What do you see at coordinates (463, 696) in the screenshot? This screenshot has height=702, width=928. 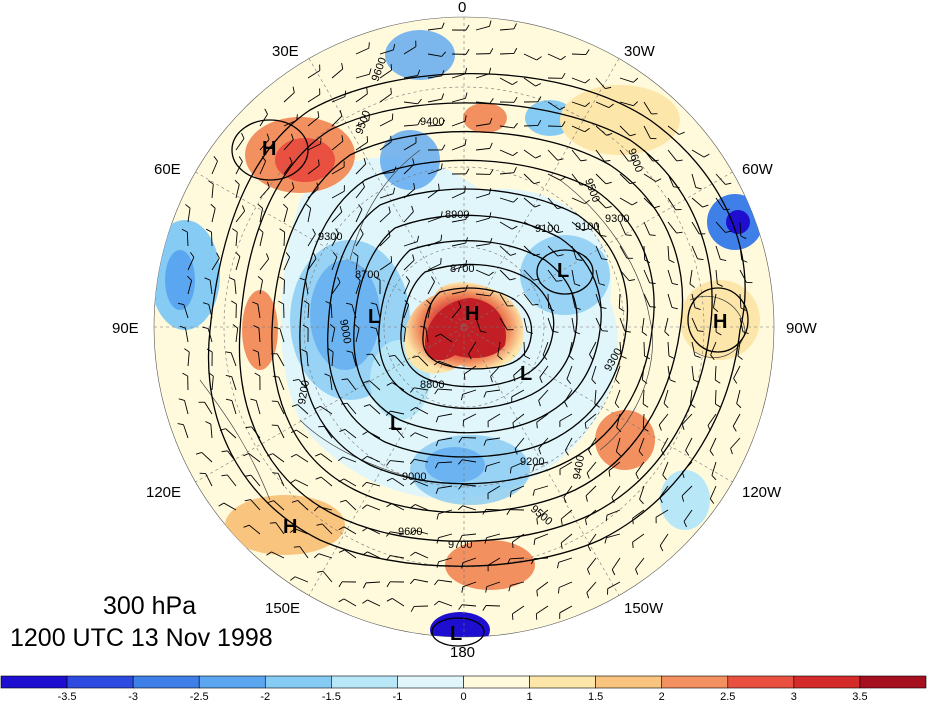 I see `colorbar-tick-label: 0` at bounding box center [463, 696].